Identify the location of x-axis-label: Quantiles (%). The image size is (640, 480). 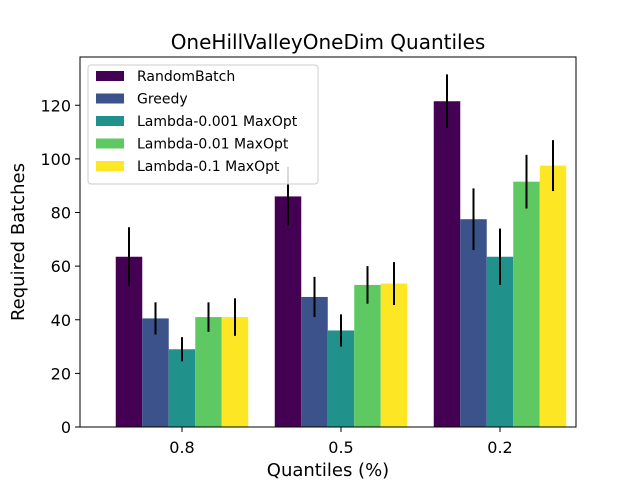
(328, 470).